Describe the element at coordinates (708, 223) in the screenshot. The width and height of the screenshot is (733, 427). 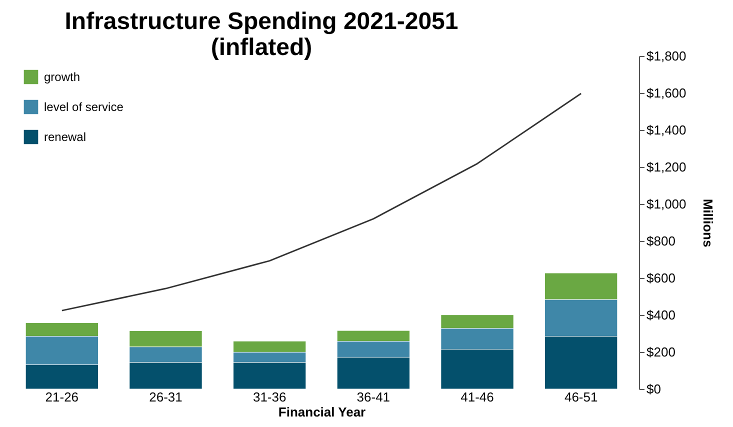
I see `y-axis-title: Millions` at that location.